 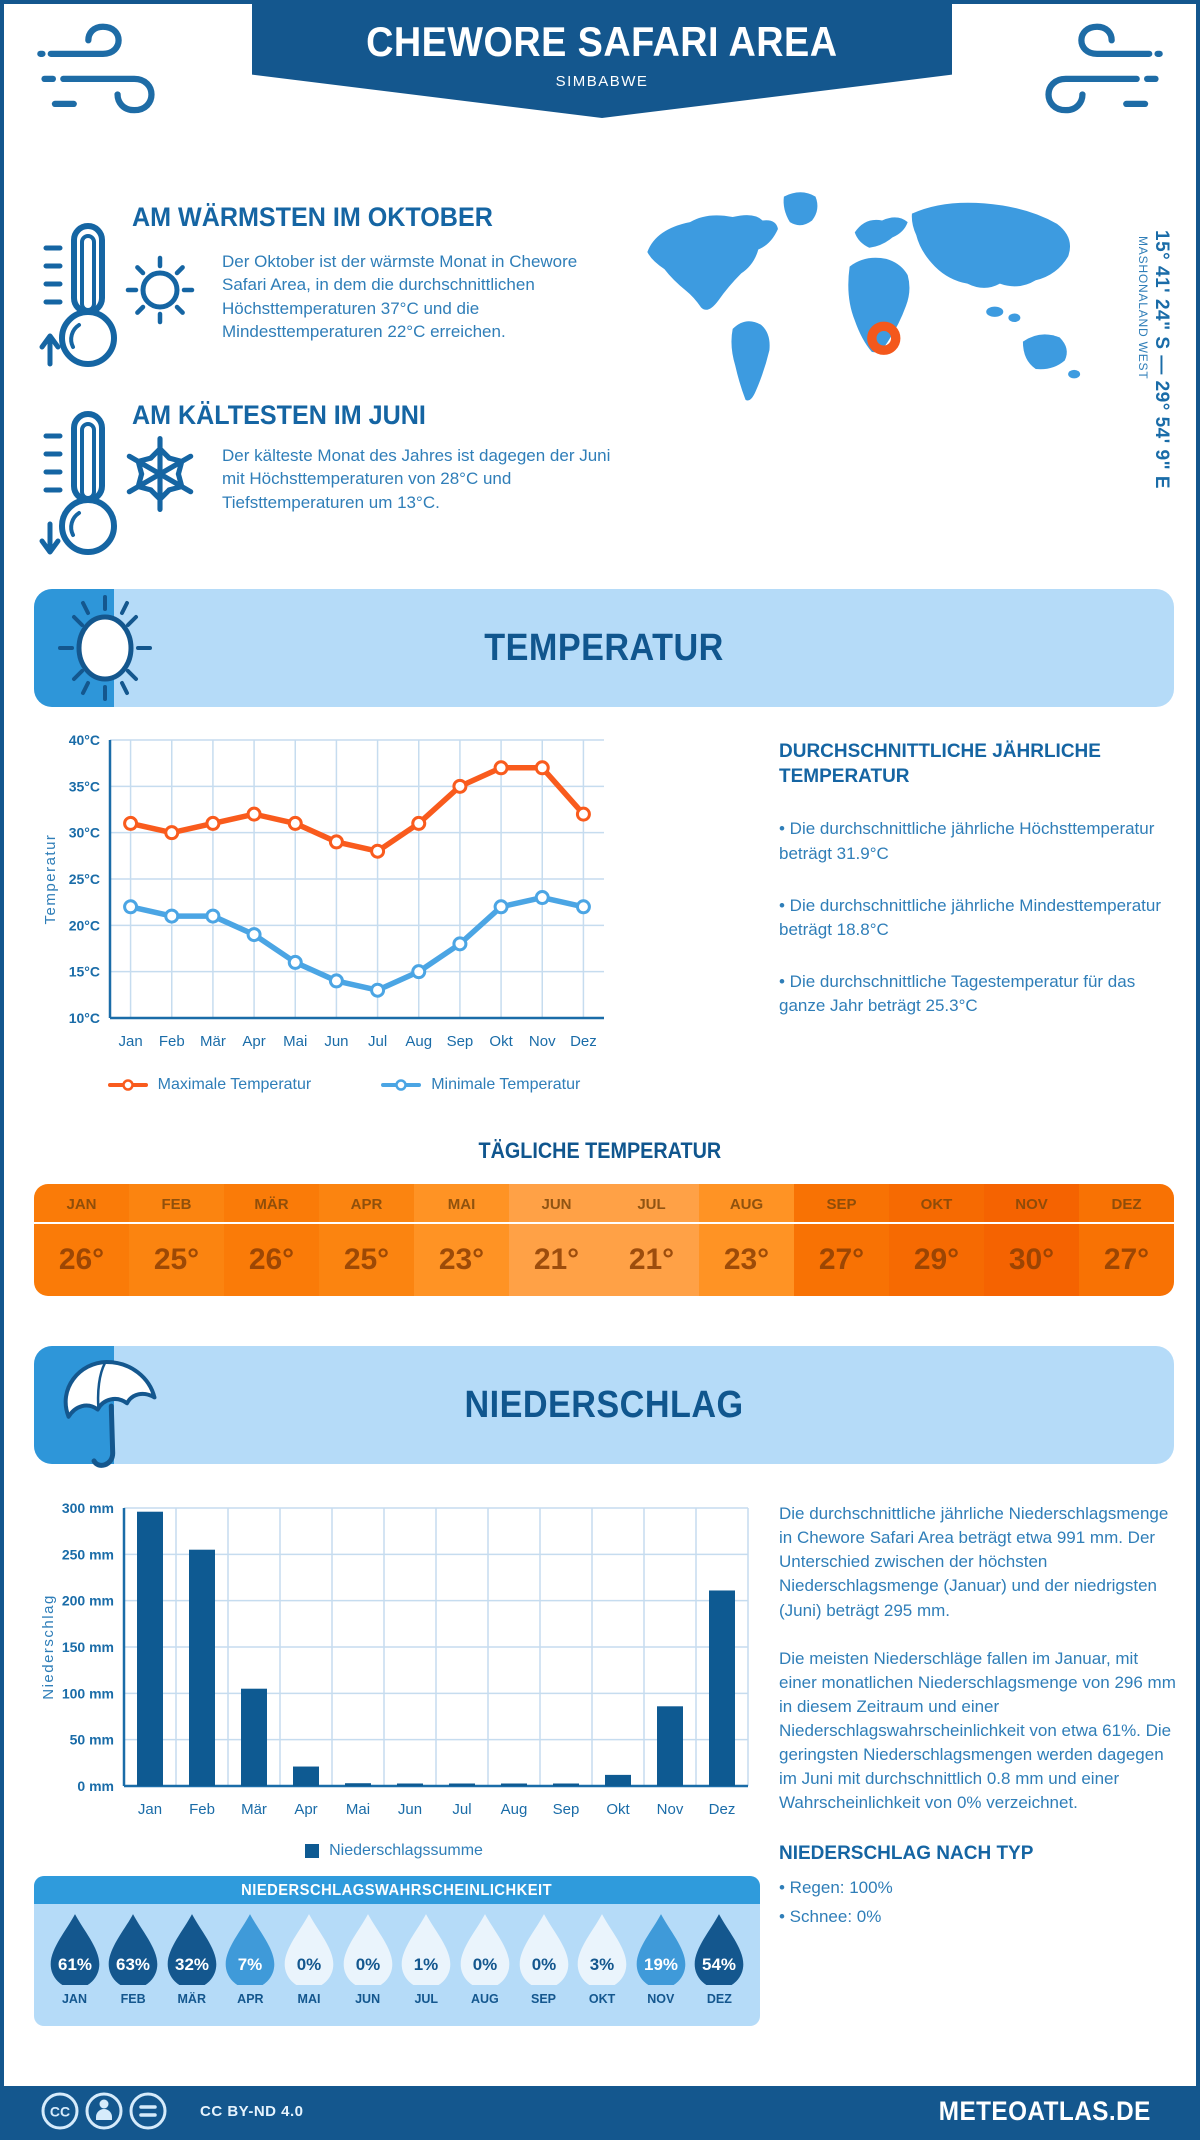 What do you see at coordinates (84, 972) in the screenshot?
I see `svg-text: 15°C` at bounding box center [84, 972].